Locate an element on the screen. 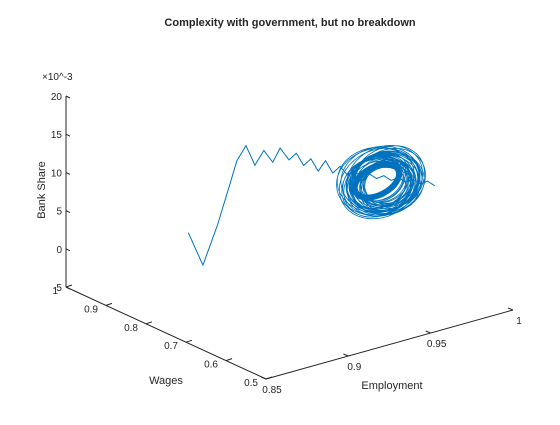 This screenshot has width=560, height=425. z-tick-label: -5 is located at coordinates (57, 288).